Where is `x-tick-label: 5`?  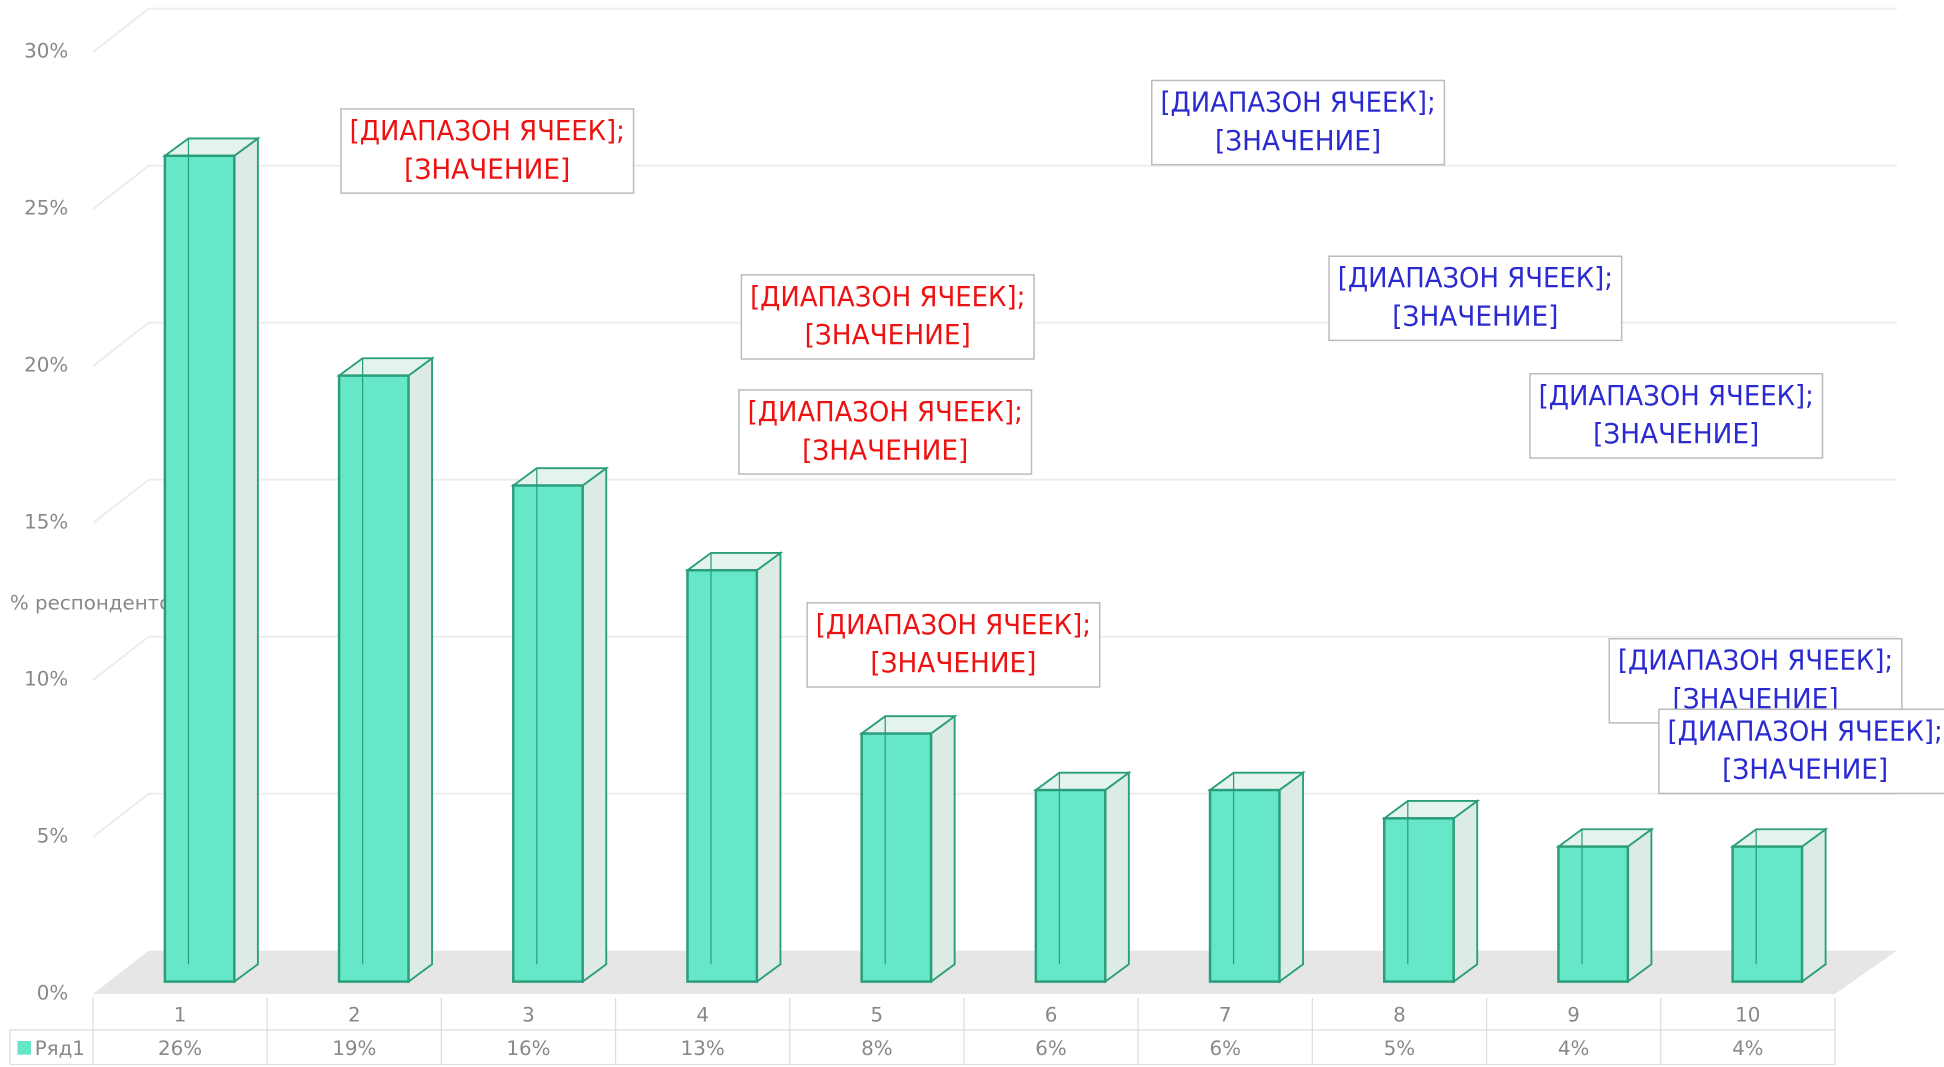
x-tick-label: 5 is located at coordinates (877, 1015).